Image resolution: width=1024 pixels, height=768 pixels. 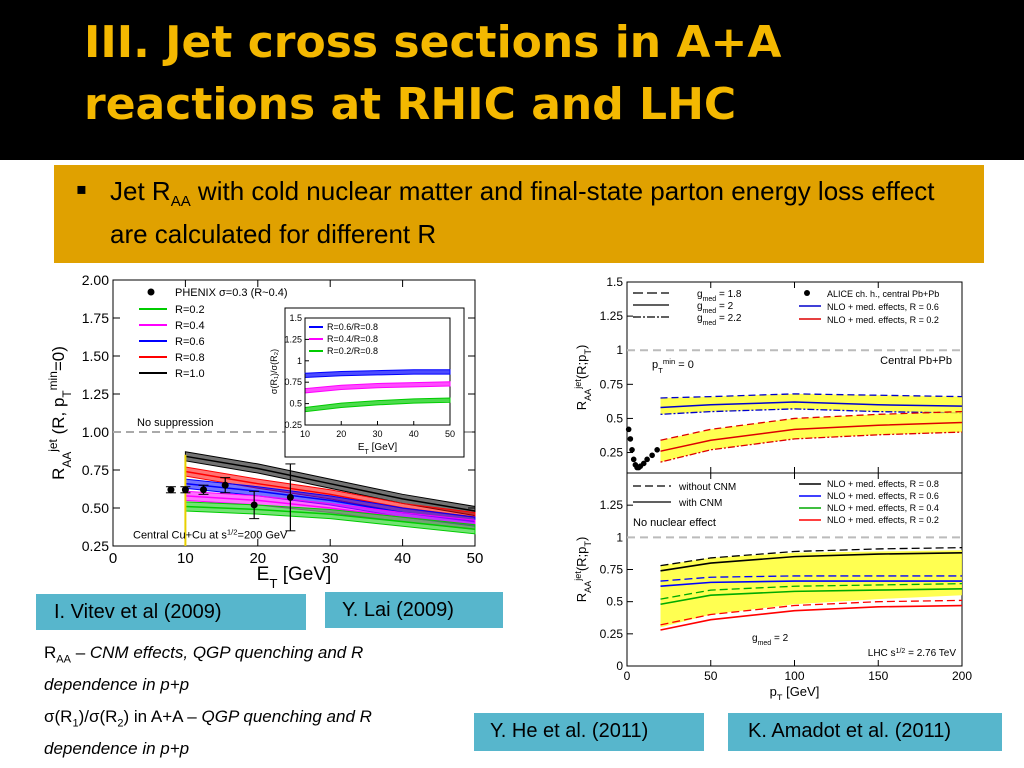 I want to click on ptmin-label-part: = 0, so click(x=684, y=365).